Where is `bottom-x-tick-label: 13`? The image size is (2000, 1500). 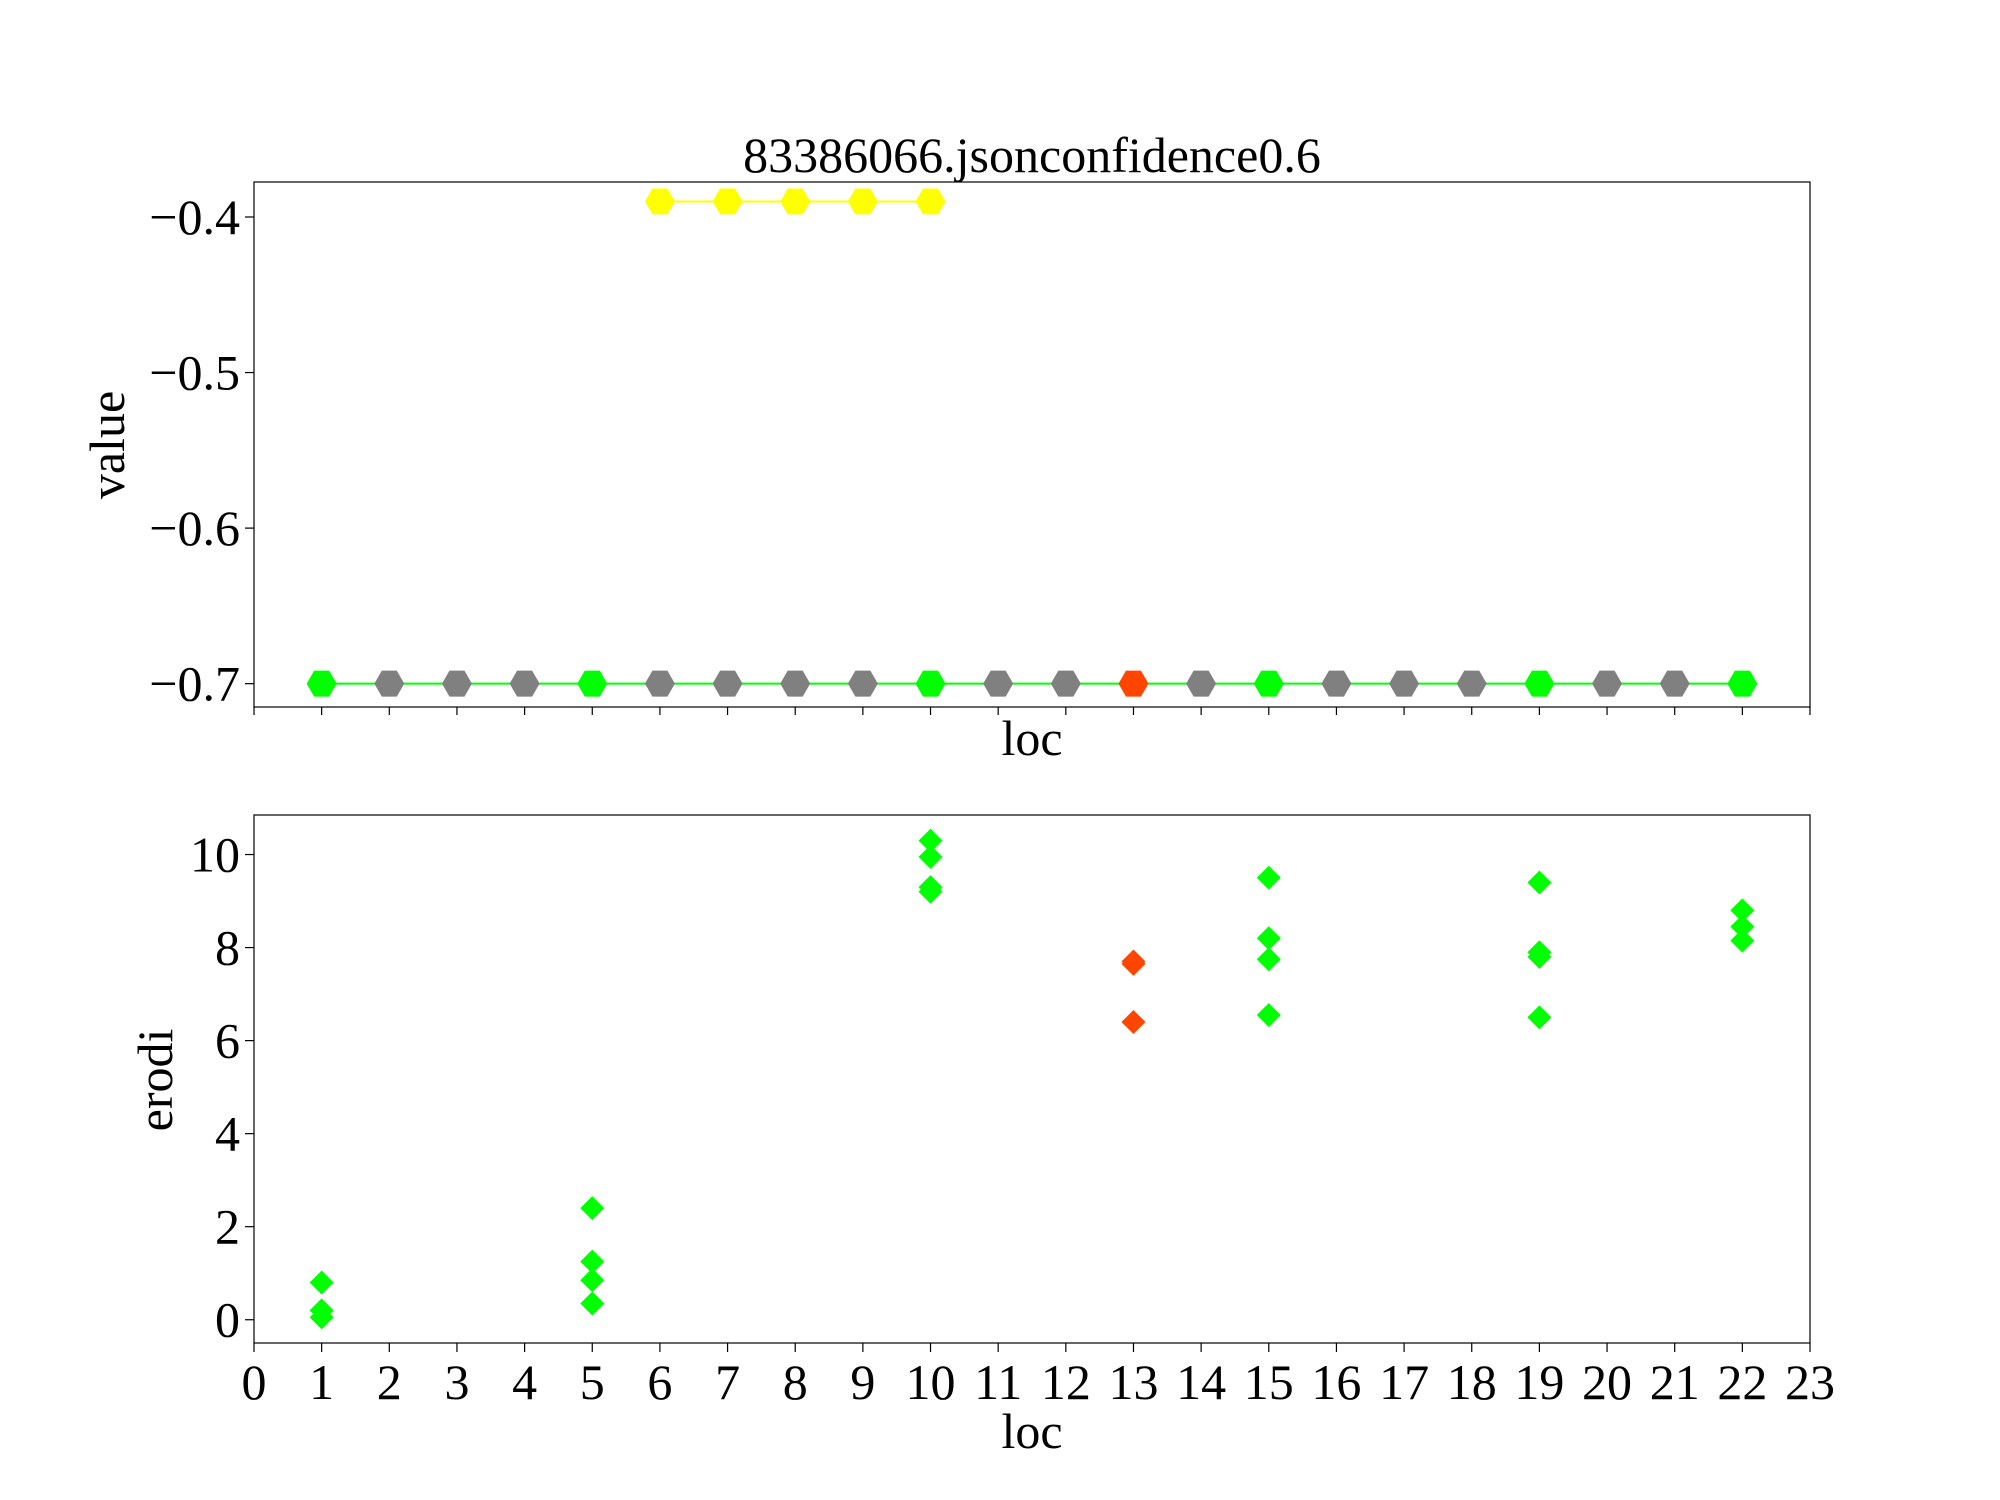
bottom-x-tick-label: 13 is located at coordinates (1133, 1382).